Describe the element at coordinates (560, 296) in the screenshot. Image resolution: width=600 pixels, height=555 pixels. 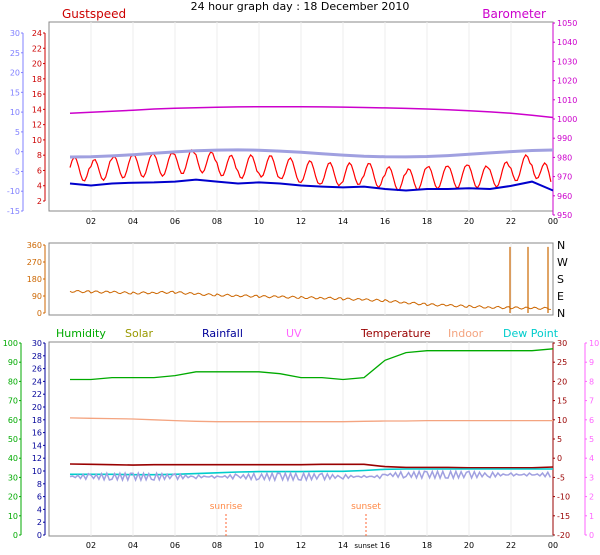
I see `compass-label: E` at that location.